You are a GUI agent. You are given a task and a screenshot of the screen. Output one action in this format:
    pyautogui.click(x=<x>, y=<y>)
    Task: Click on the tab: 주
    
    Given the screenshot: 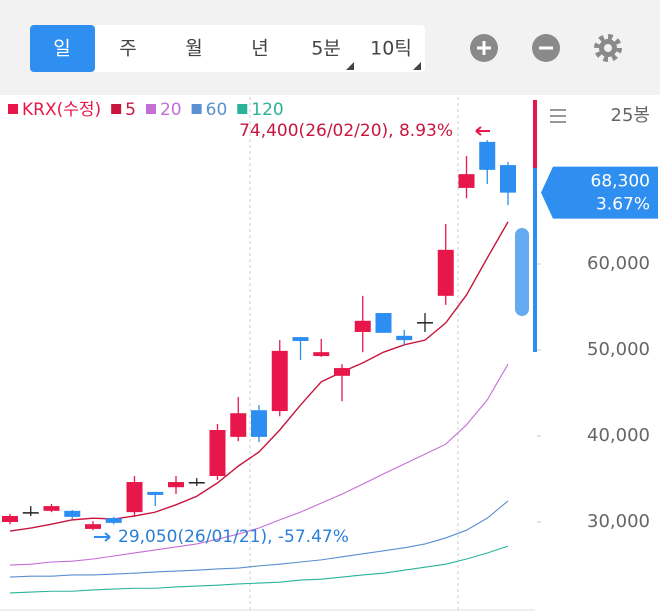 What is the action you would take?
    pyautogui.click(x=127, y=49)
    